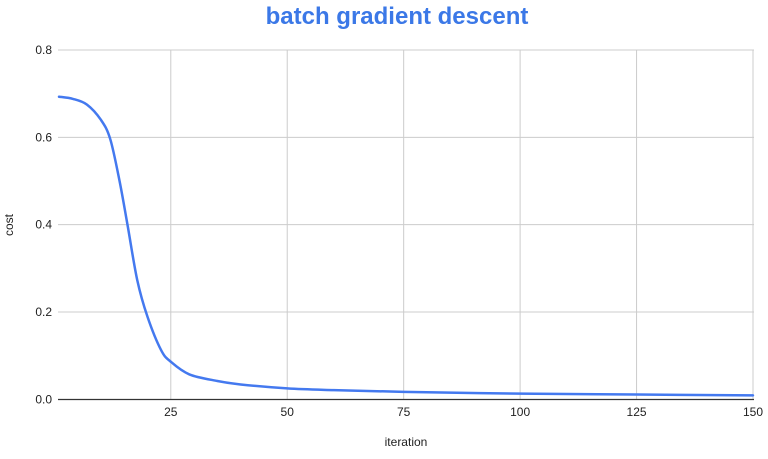 The height and width of the screenshot is (459, 768). What do you see at coordinates (288, 412) in the screenshot?
I see `x-tick-label: 50` at bounding box center [288, 412].